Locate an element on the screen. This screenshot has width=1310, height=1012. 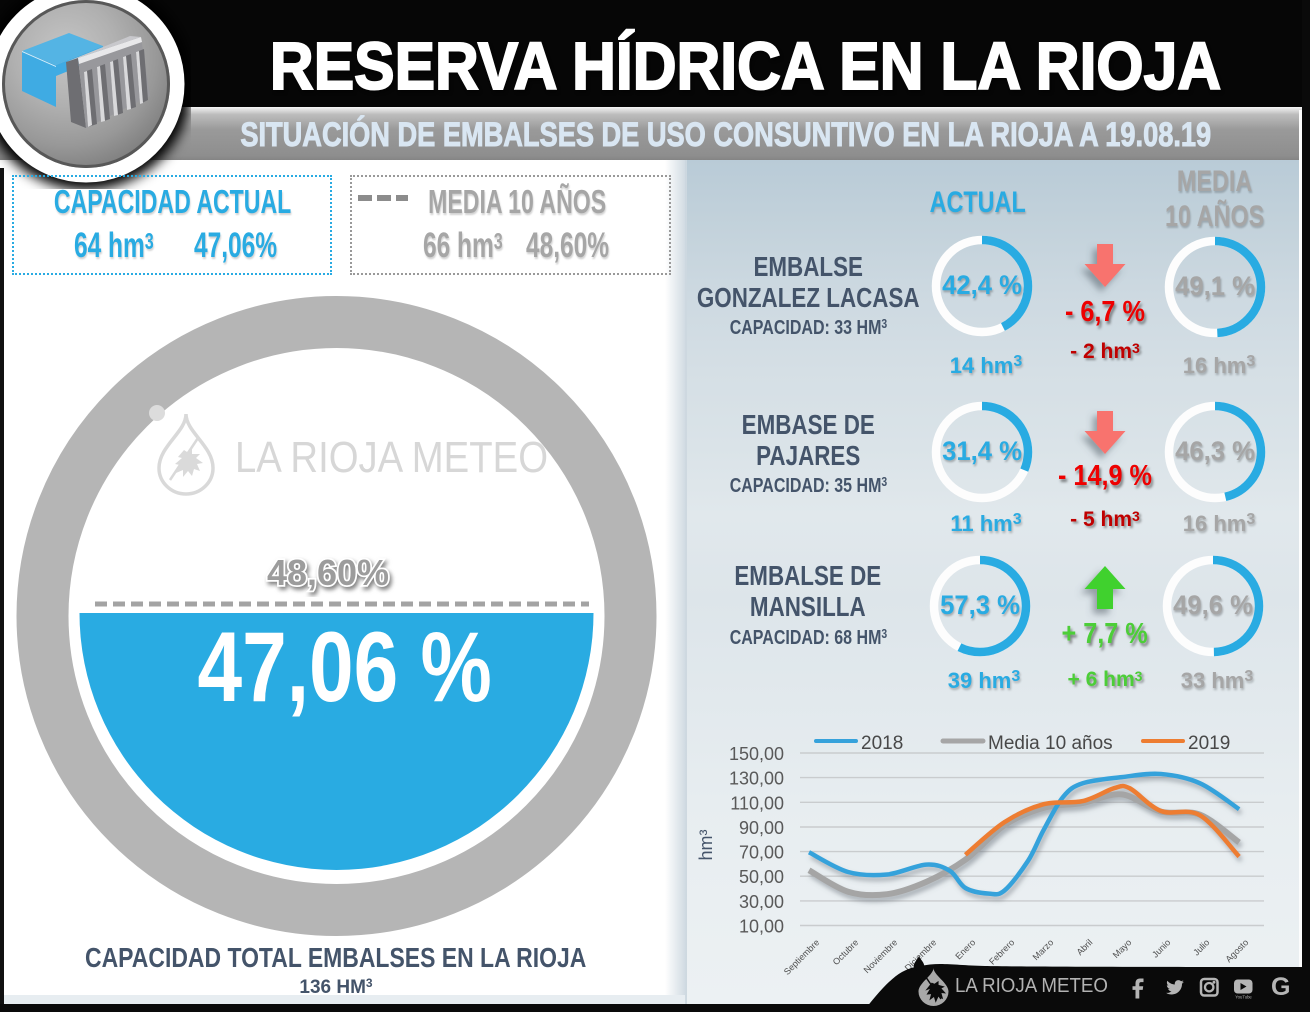
svg-text: 48,60% is located at coordinates (328, 572).